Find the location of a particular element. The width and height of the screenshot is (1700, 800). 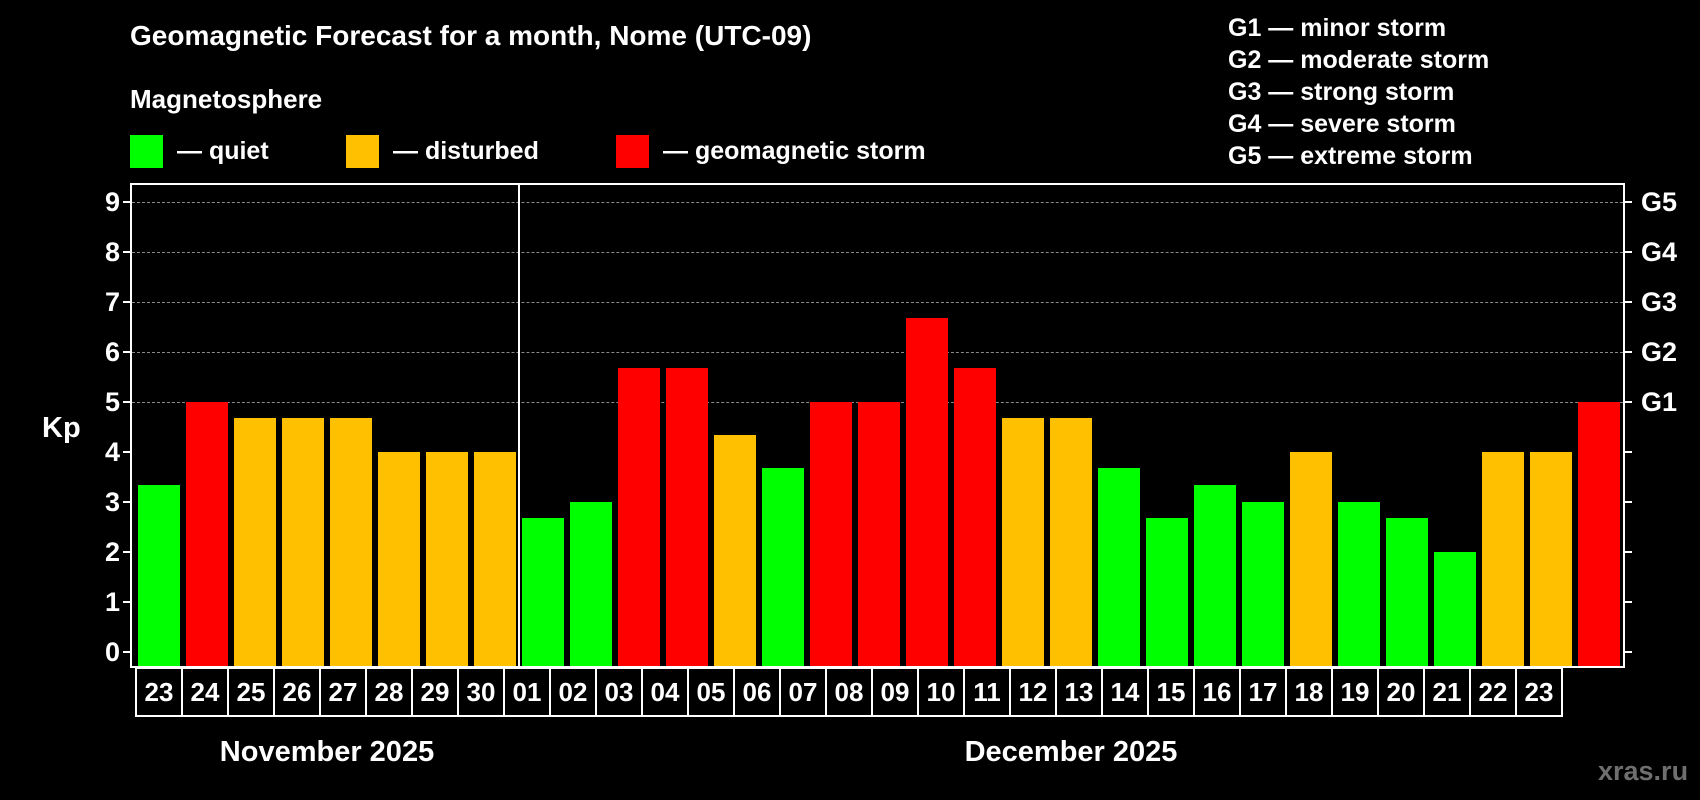

month-label-december: December 2025 is located at coordinates (1071, 752).